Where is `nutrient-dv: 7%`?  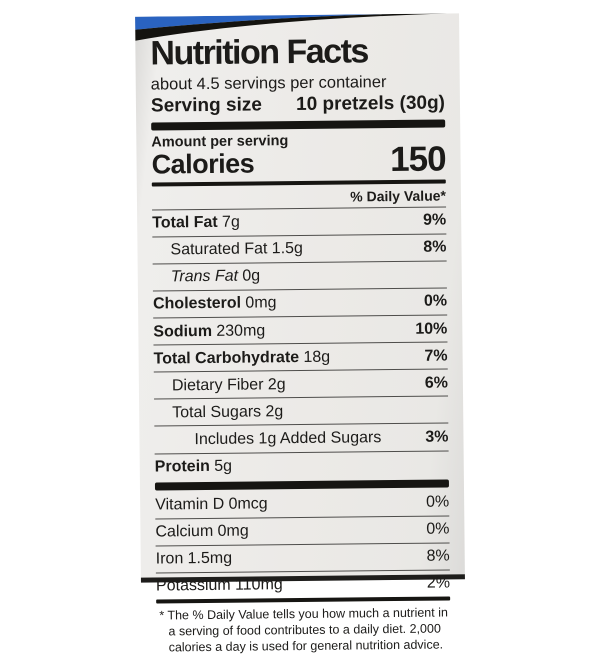
nutrient-dv: 7% is located at coordinates (436, 356).